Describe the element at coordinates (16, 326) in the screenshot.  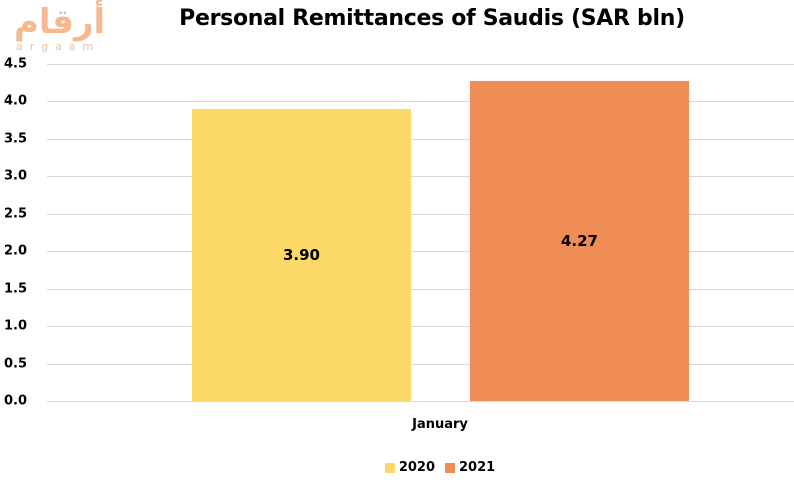
I see `y-tick-label: 1.0` at that location.